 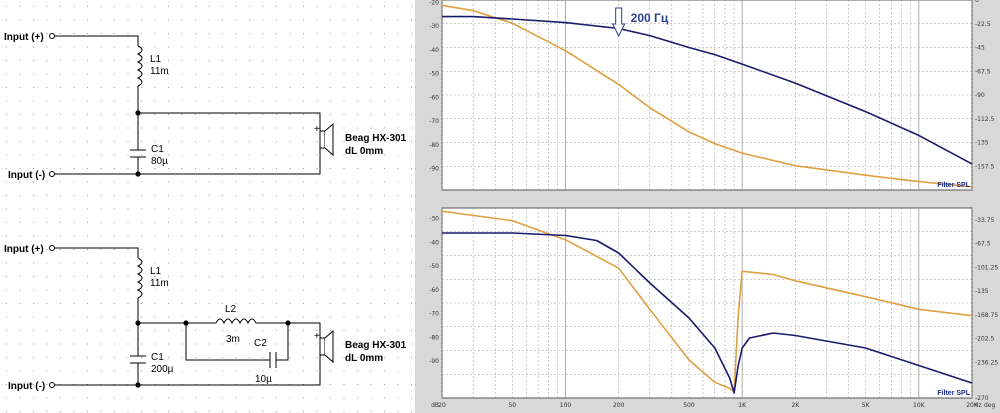 What do you see at coordinates (990, 405) in the screenshot?
I see `right-unit-label: deg` at bounding box center [990, 405].